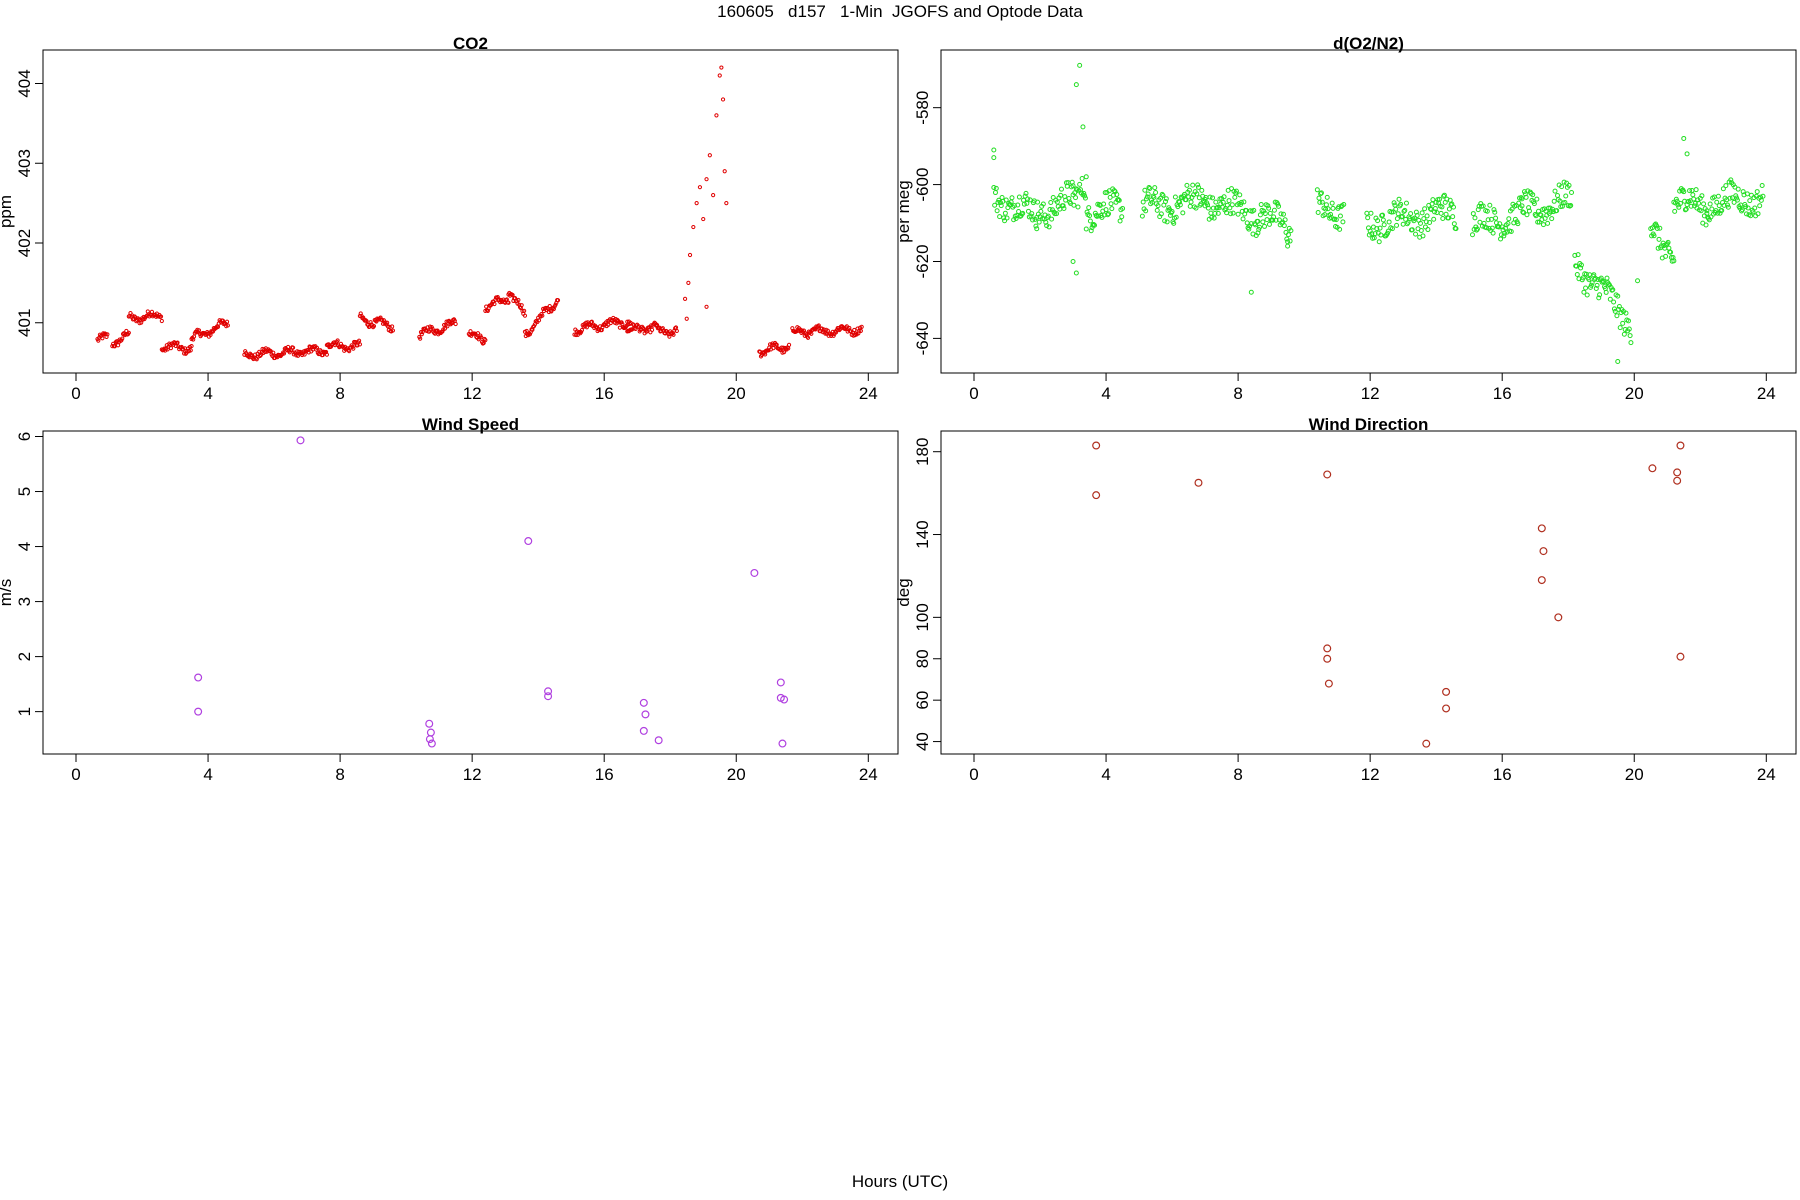 Image resolution: width=1800 pixels, height=1200 pixels. What do you see at coordinates (472, 393) in the screenshot?
I see `co2-x-tick-label: 12` at bounding box center [472, 393].